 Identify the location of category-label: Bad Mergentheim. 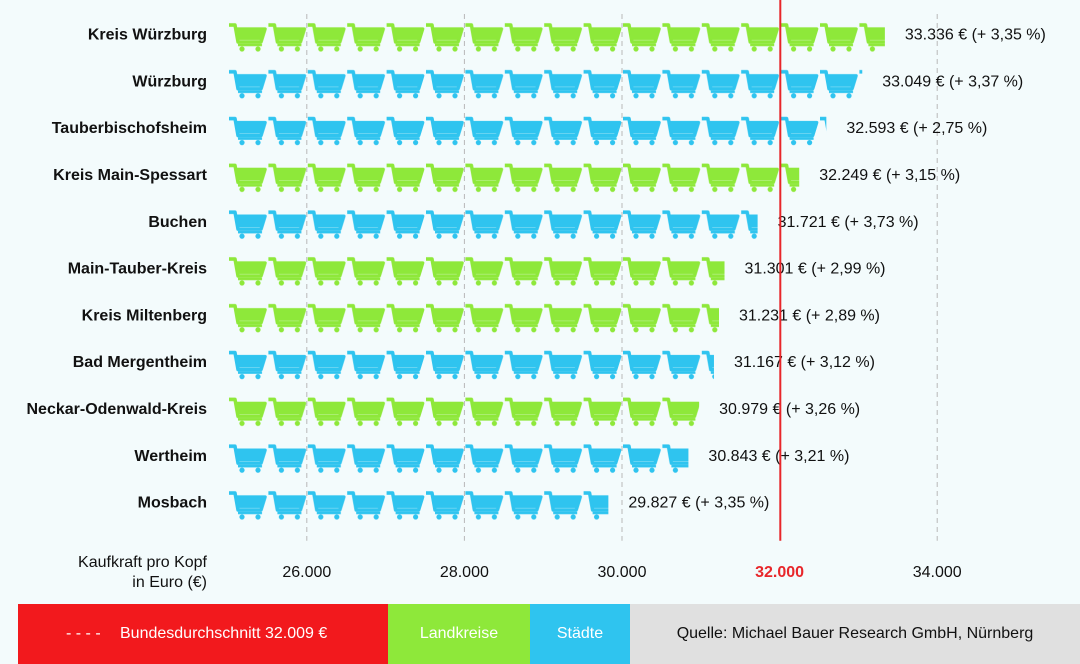
(140, 362).